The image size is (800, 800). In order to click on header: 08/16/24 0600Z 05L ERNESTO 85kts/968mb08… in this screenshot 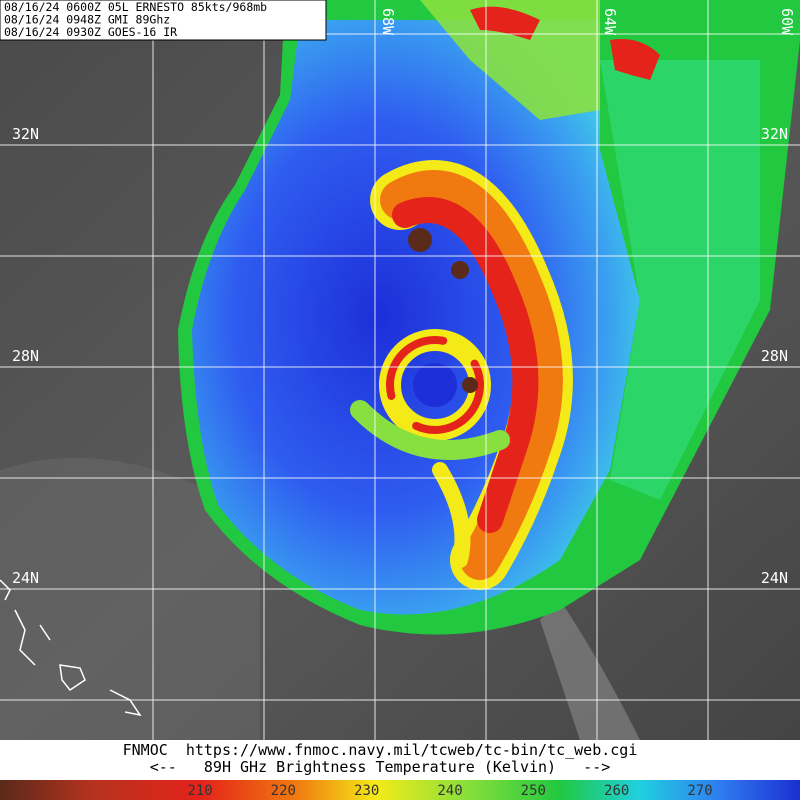, I will do `click(135, 19)`.